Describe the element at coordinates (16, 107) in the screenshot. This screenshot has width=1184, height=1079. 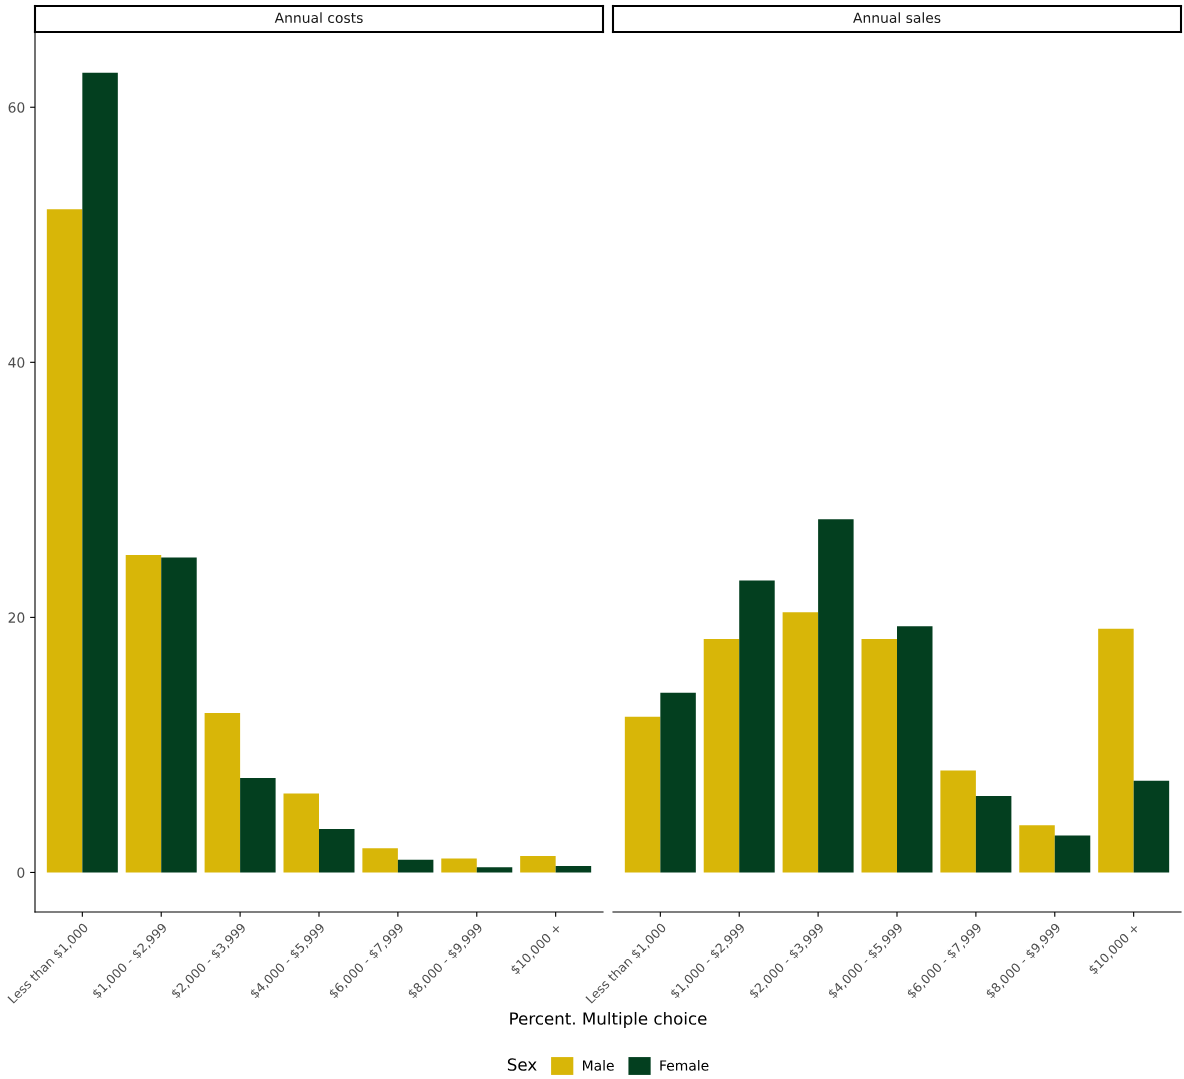
I see `y-tick-label: 60` at that location.